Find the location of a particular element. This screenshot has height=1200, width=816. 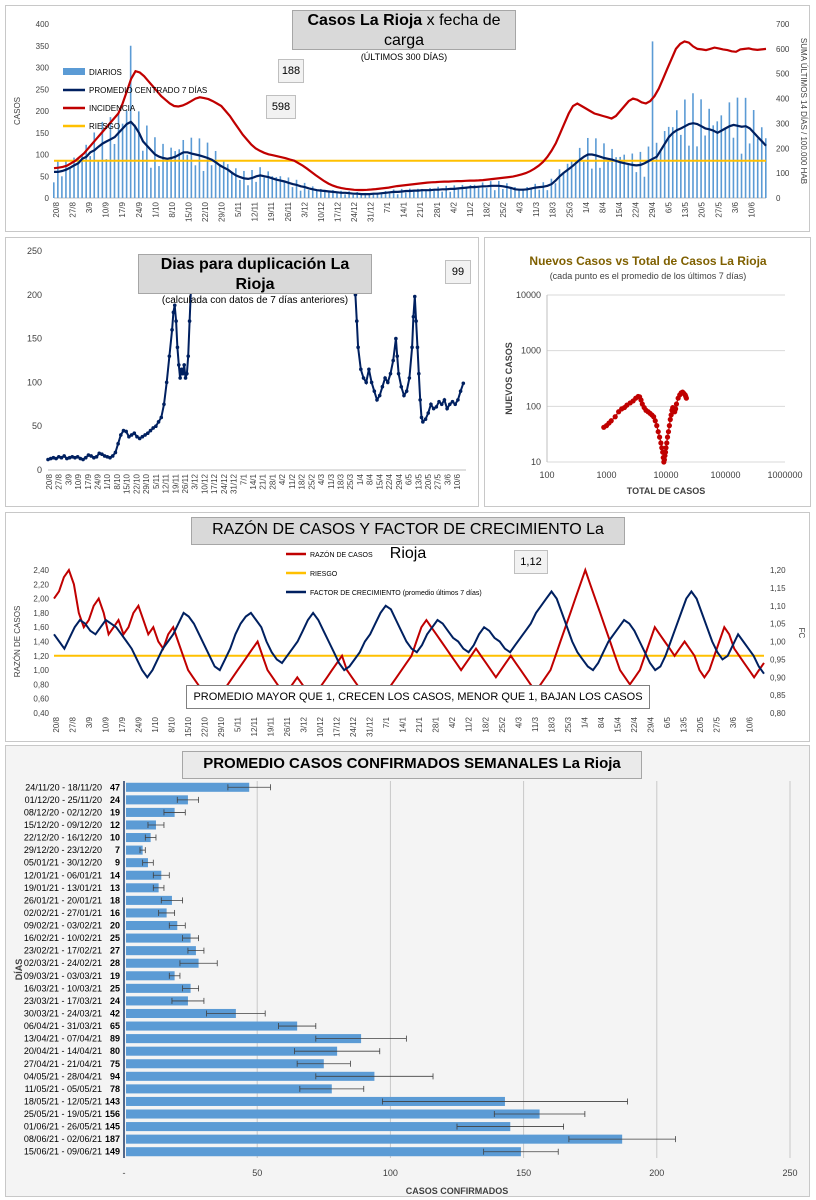

semanal-value-label: 145 is located at coordinates (112, 1127).